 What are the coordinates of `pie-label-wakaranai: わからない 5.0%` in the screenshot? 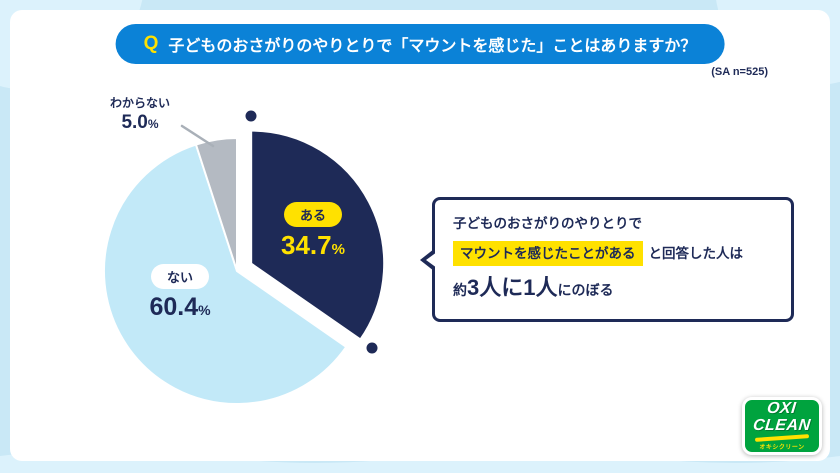 It's located at (140, 114).